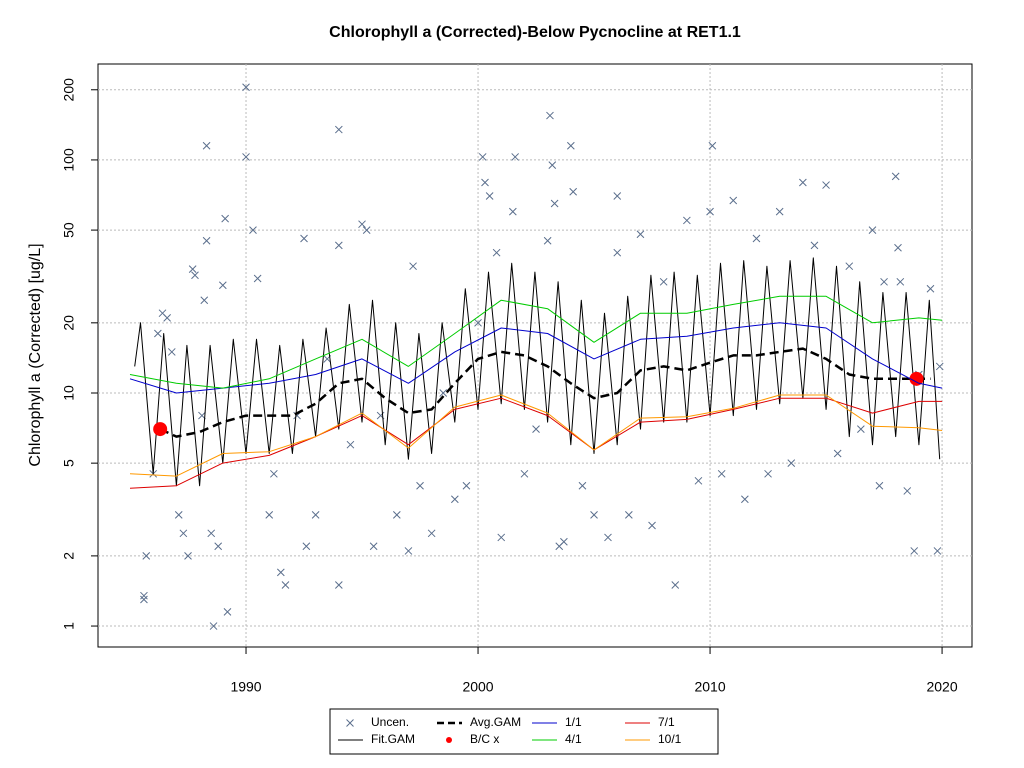 This screenshot has height=768, width=1024. Describe the element at coordinates (245, 687) in the screenshot. I see `x-tick-label: 1990` at that location.